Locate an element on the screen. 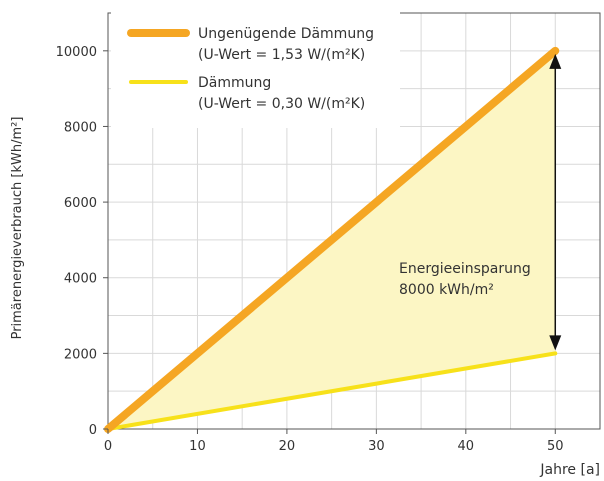 The width and height of the screenshot is (604, 481). annotation-line2: 8000 kWh/m² is located at coordinates (446, 290).